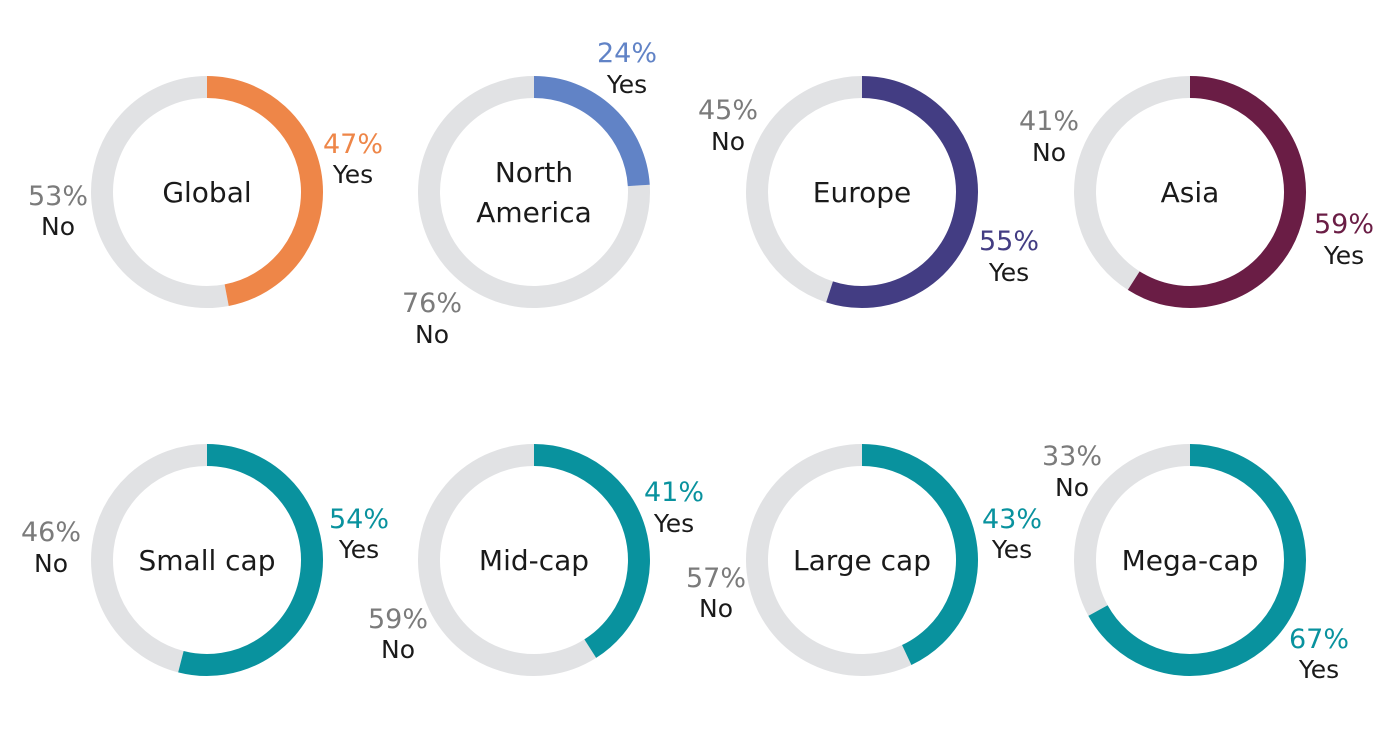 The height and width of the screenshot is (729, 1398). What do you see at coordinates (398, 619) in the screenshot?
I see `no-percent-label: 59%` at bounding box center [398, 619].